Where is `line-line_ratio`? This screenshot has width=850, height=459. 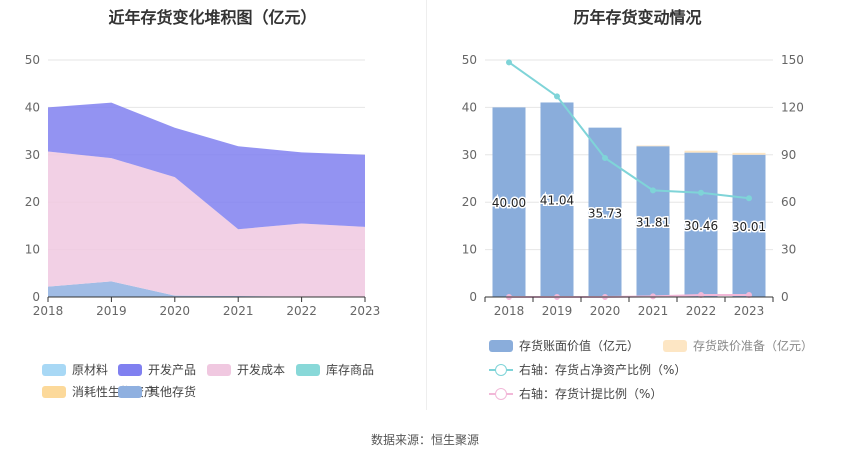 line-line_ratio is located at coordinates (629, 130).